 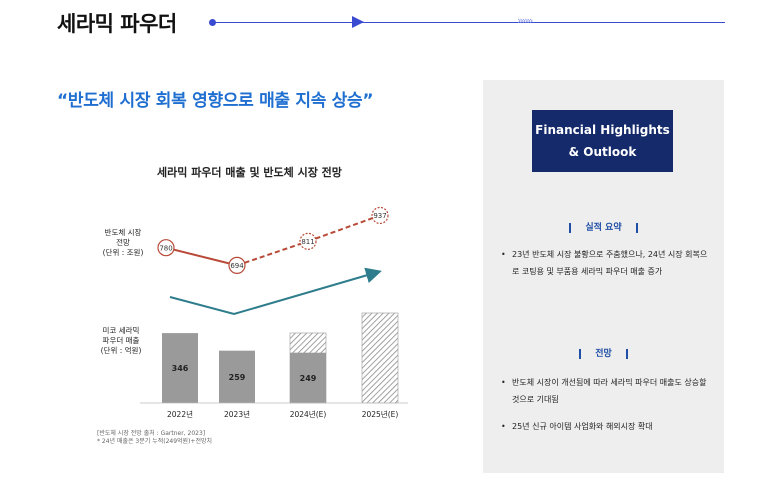 I want to click on market-axis-label: 반도체 시장 전망 (단위 : 조원), so click(x=123, y=243).